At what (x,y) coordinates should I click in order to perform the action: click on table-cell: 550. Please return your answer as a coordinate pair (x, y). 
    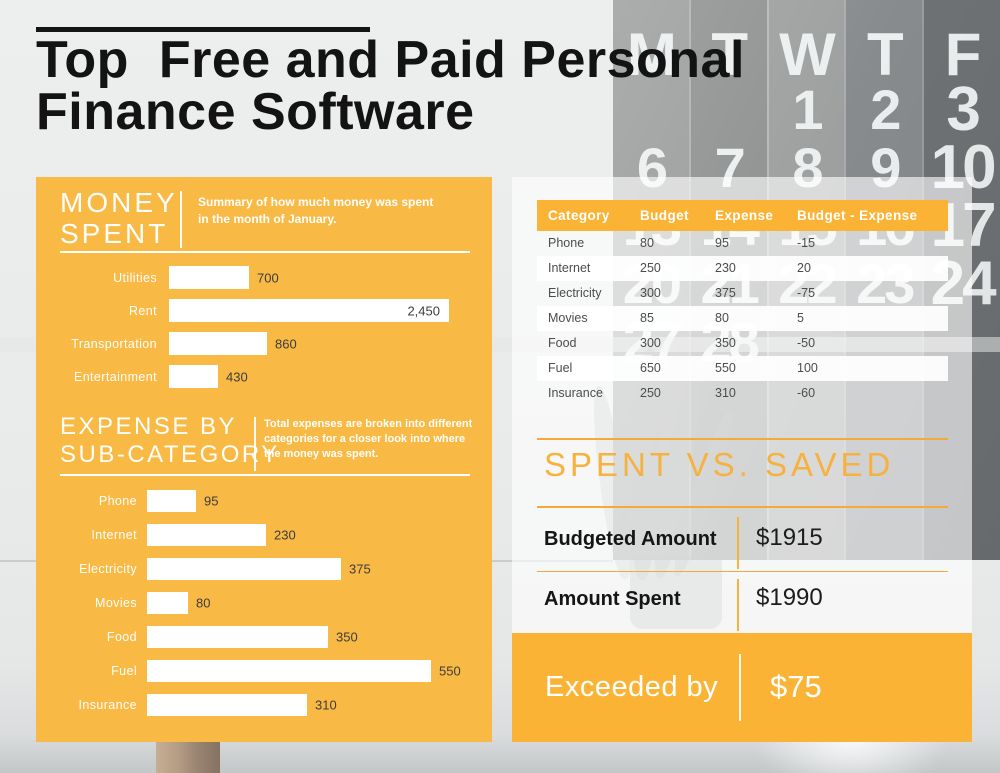
    Looking at the image, I should click on (725, 368).